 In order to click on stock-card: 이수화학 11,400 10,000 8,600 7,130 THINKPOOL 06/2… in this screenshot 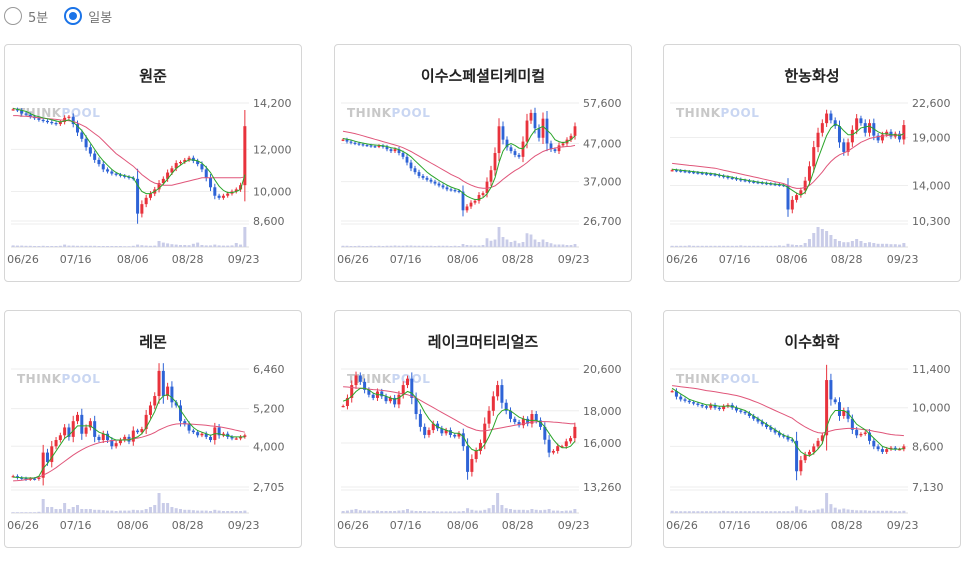, I will do `click(812, 429)`.